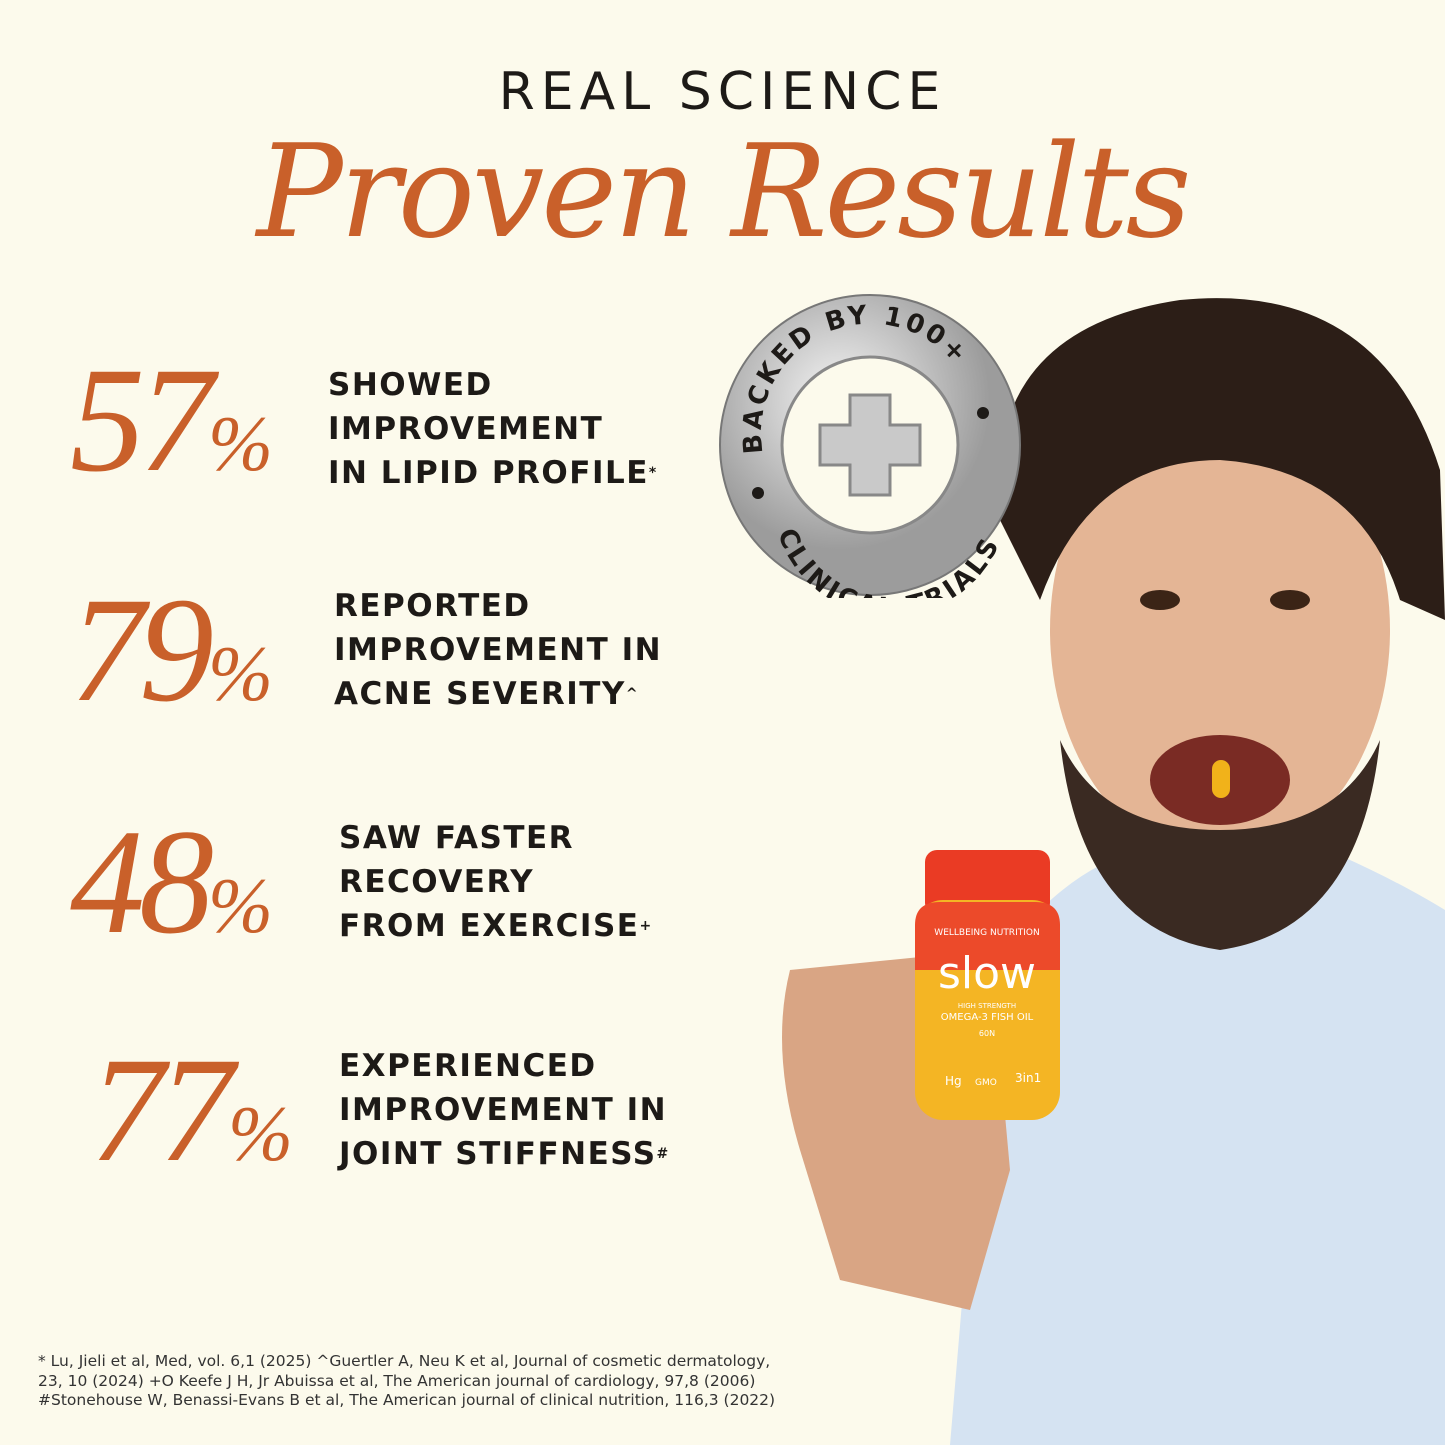 This screenshot has width=1445, height=1445. I want to click on stat-description: SHOWED IMPROVEMENT IN LIPID PROFILE*, so click(508, 429).